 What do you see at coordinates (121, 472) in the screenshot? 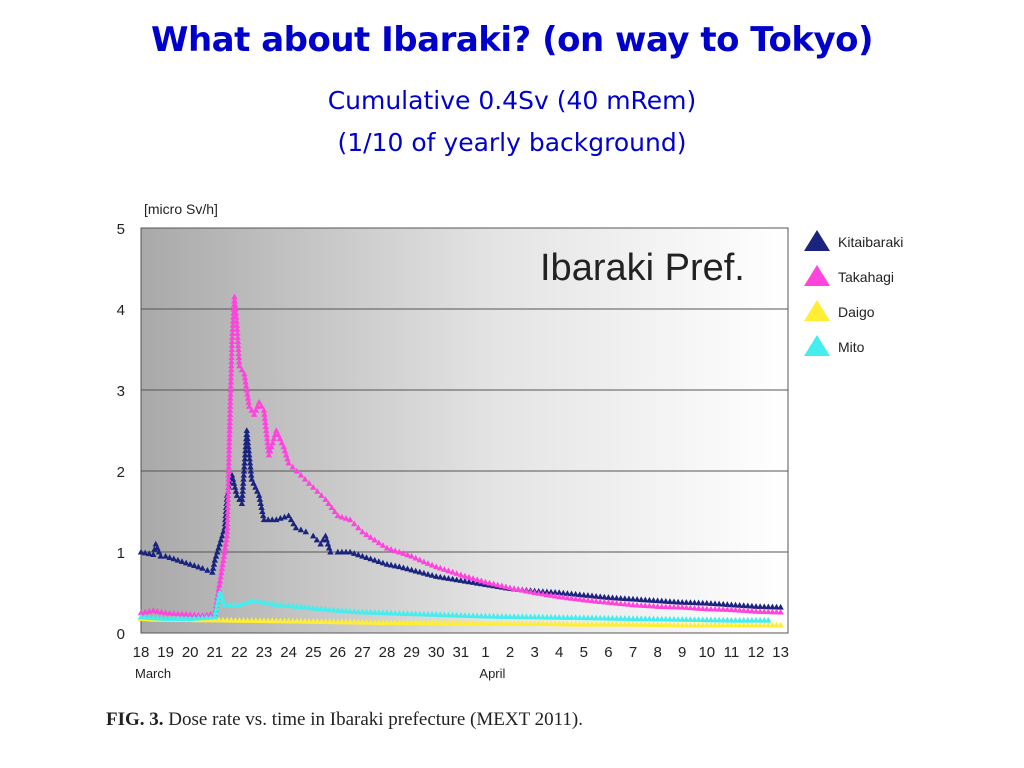
I see `y-tick-label: 2` at bounding box center [121, 472].